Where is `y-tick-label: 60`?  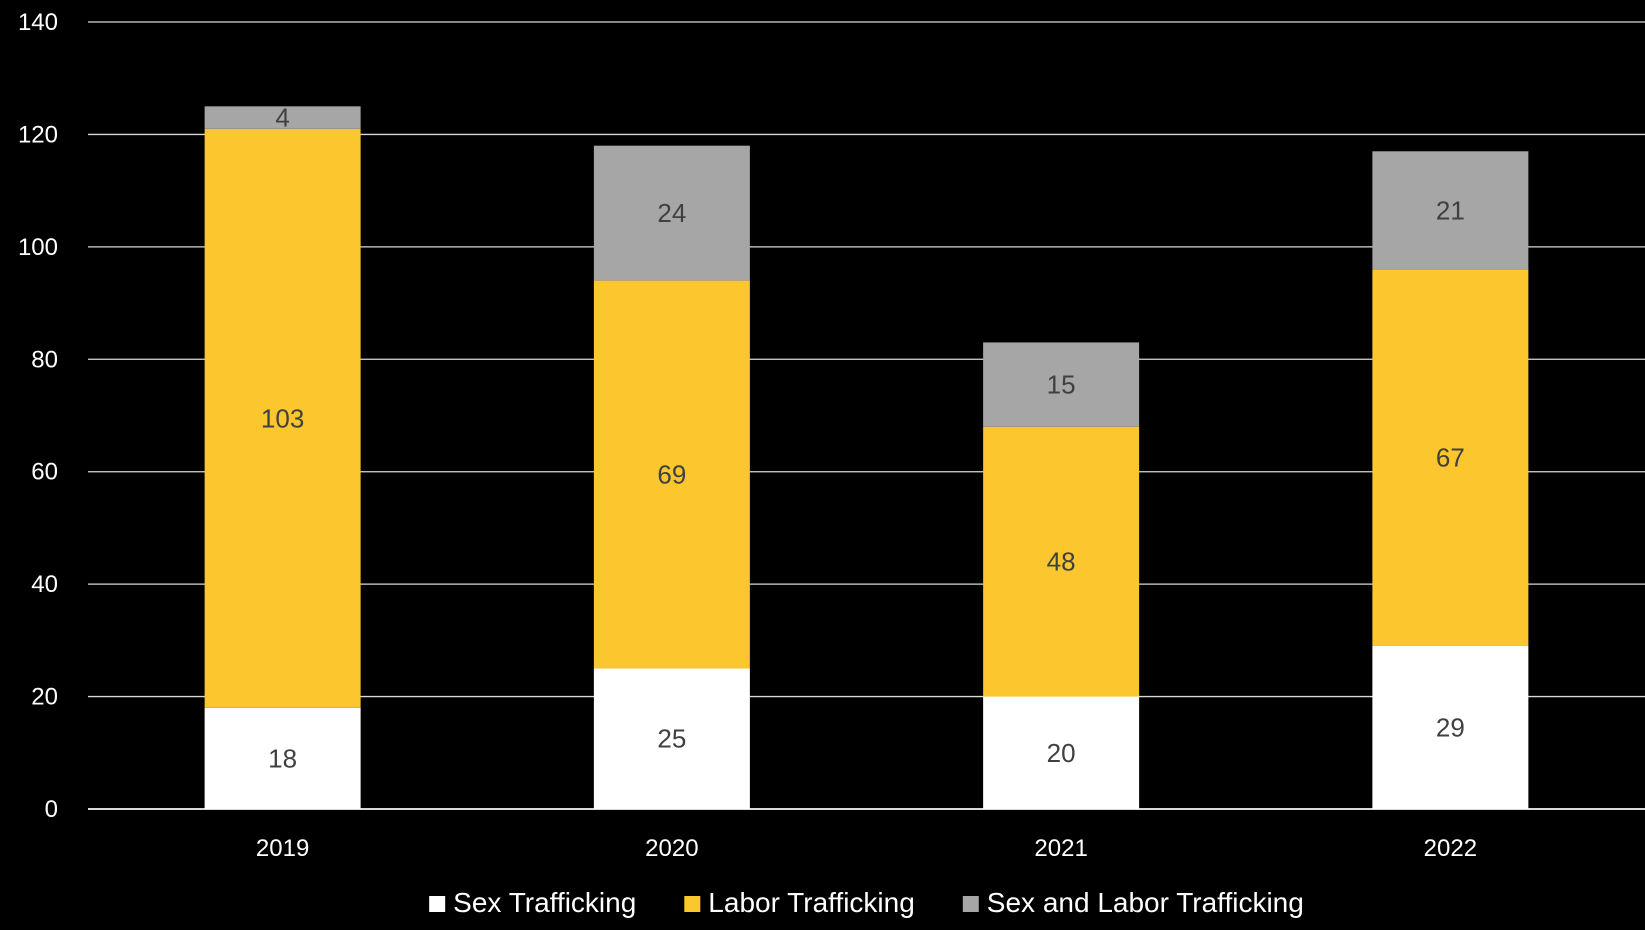 y-tick-label: 60 is located at coordinates (44, 472).